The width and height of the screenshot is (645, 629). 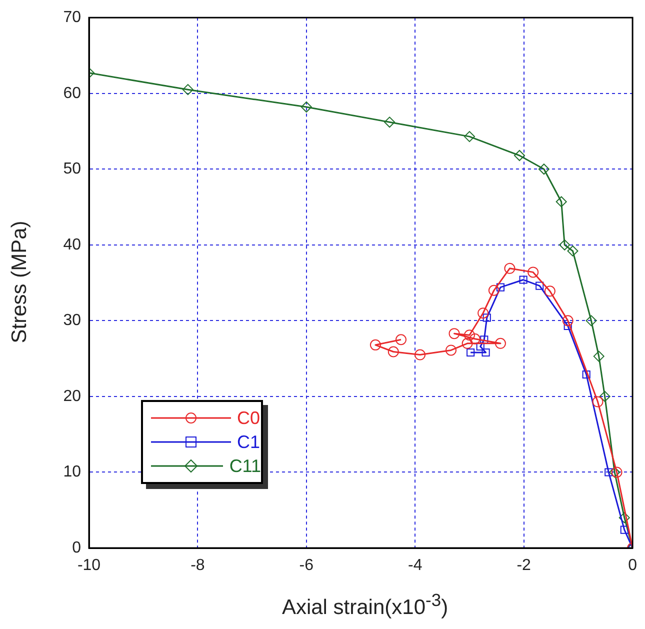 I want to click on x-tick-label: 0, so click(x=633, y=565).